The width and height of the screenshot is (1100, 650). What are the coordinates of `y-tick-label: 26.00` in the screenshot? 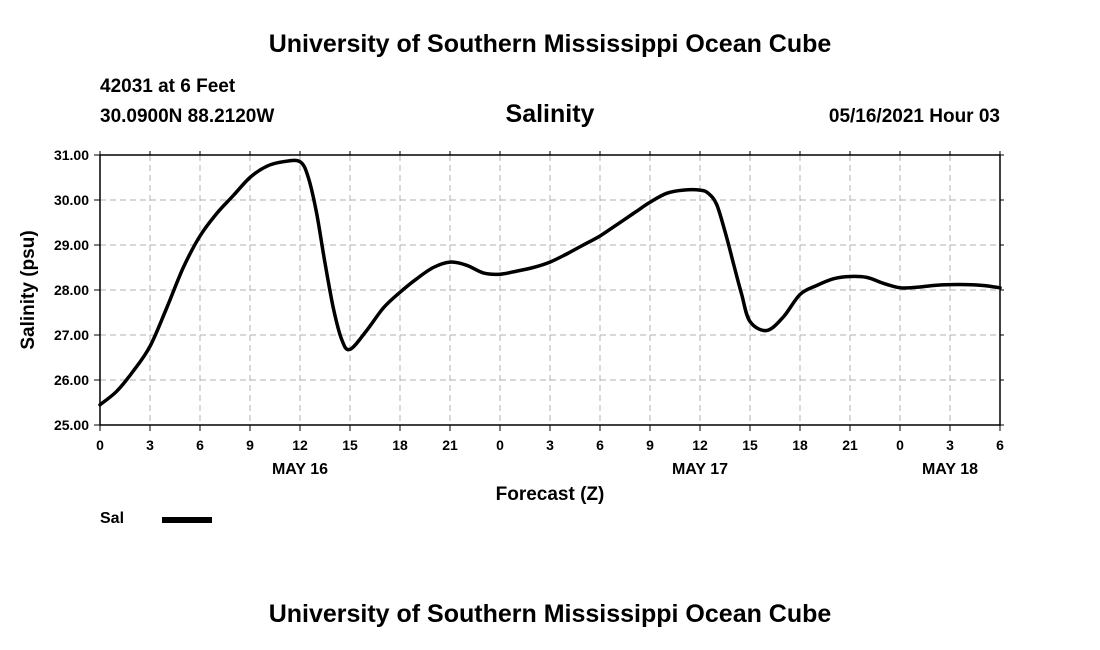 It's located at (71, 380).